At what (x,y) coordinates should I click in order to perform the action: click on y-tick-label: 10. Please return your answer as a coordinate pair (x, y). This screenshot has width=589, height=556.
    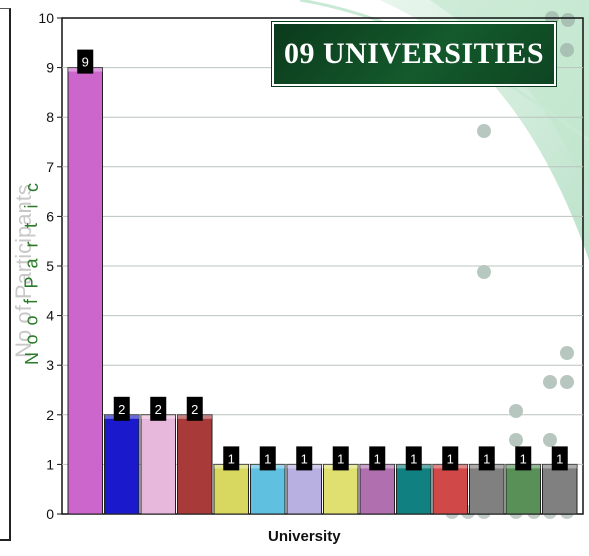
    Looking at the image, I should click on (46, 18).